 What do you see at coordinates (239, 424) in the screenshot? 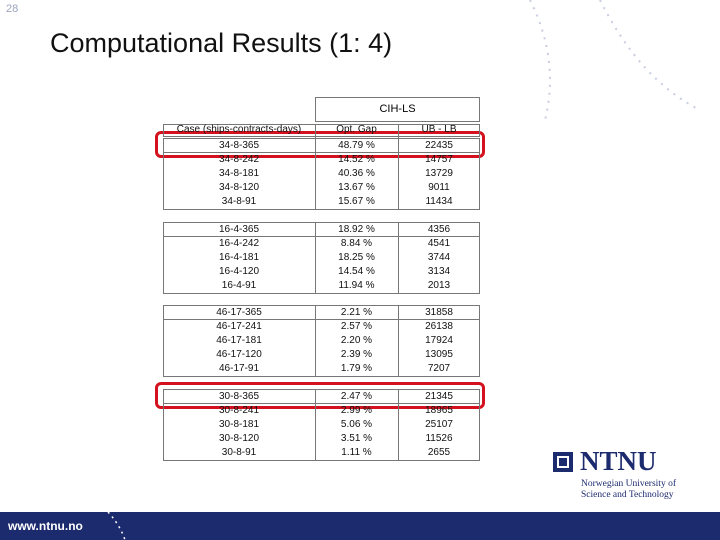
I see `table-cell: 30-8-181` at bounding box center [239, 424].